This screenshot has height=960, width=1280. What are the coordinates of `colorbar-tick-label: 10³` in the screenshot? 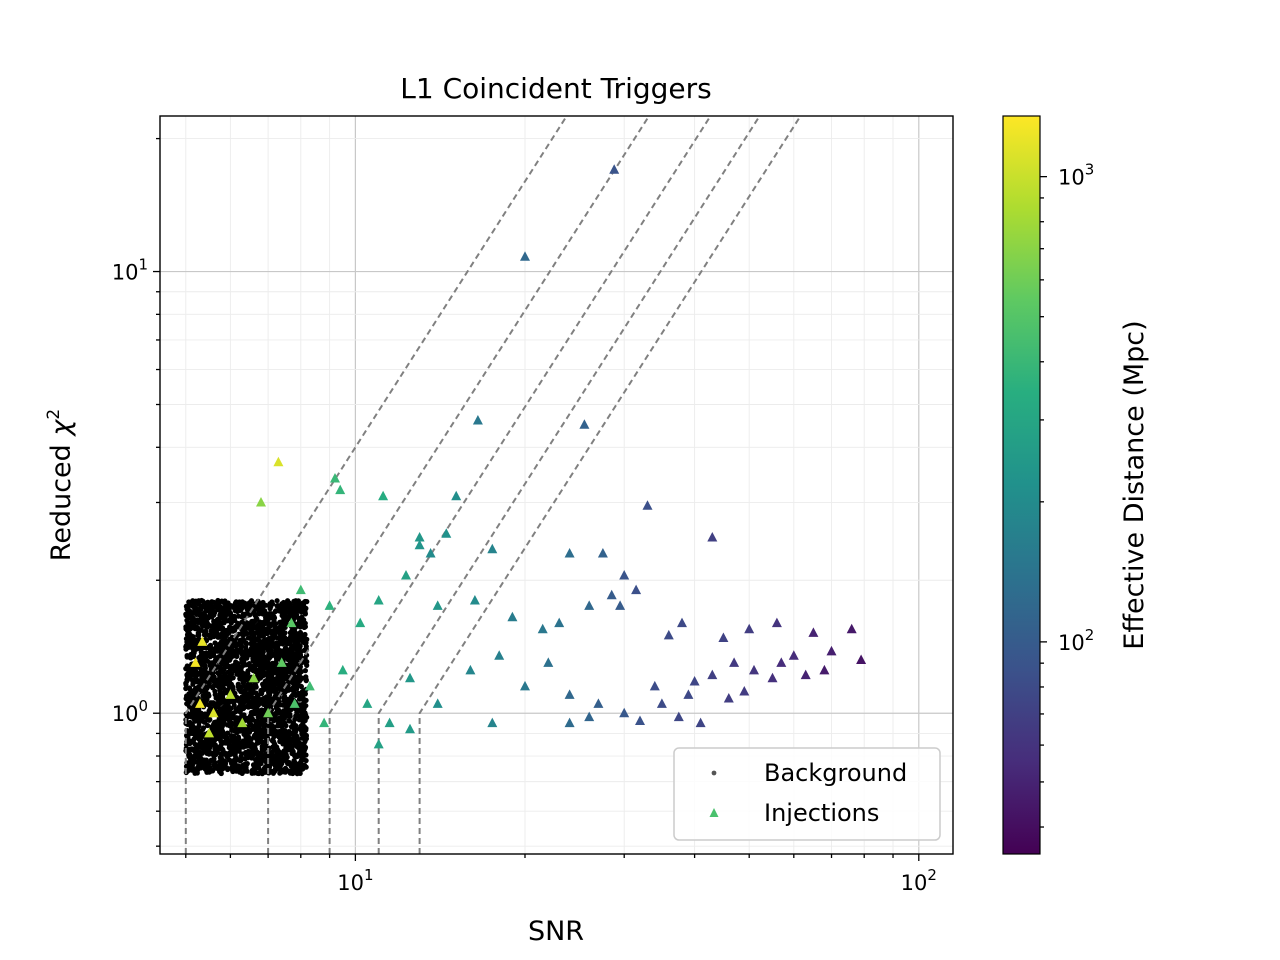 It's located at (1076, 175).